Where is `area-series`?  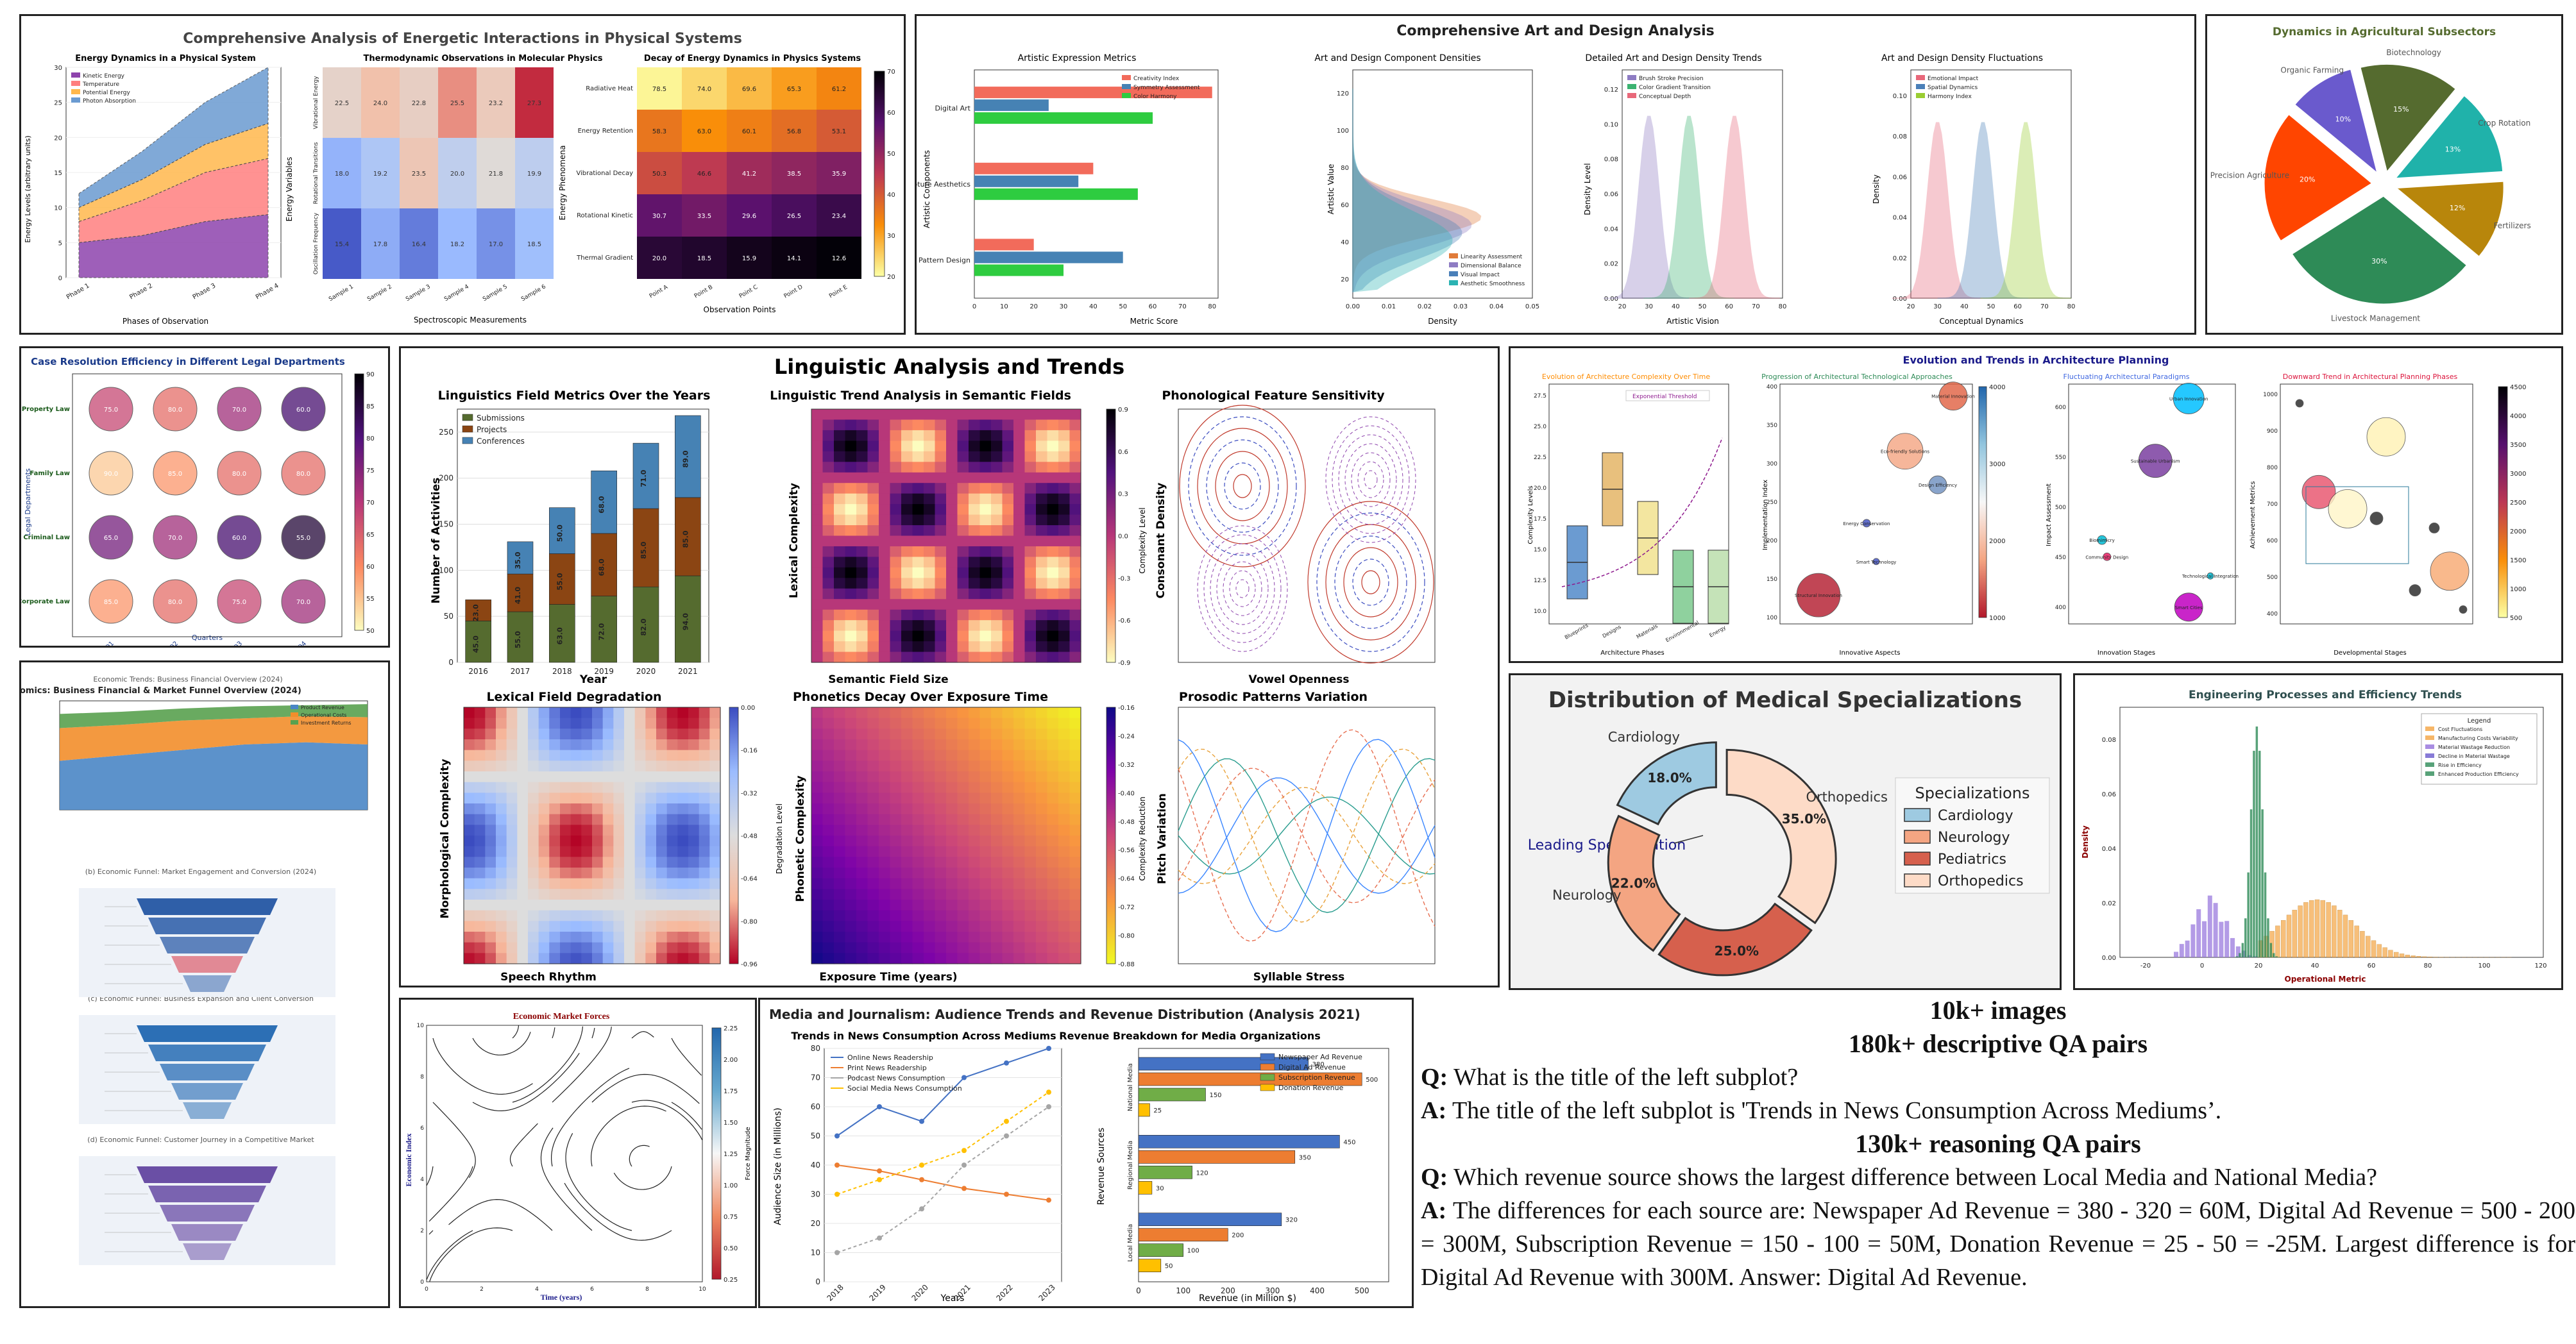 area-series is located at coordinates (173, 172).